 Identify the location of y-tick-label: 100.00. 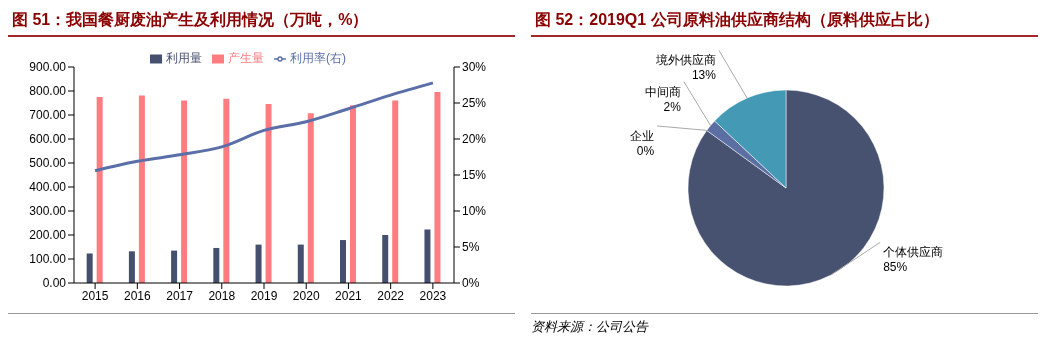
(48, 259).